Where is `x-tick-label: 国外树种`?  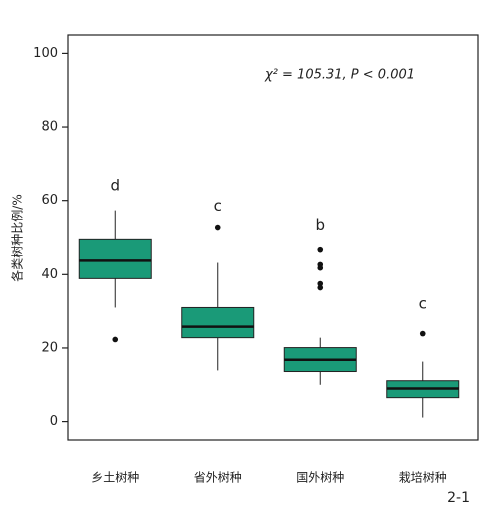 x-tick-label: 国外树种 is located at coordinates (320, 477).